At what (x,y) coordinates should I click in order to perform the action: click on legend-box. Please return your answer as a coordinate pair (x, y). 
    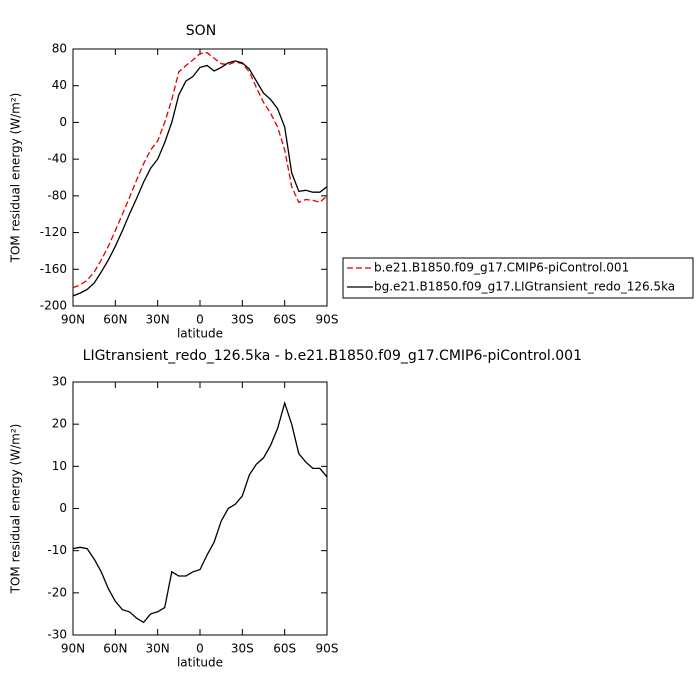
    Looking at the image, I should click on (518, 278).